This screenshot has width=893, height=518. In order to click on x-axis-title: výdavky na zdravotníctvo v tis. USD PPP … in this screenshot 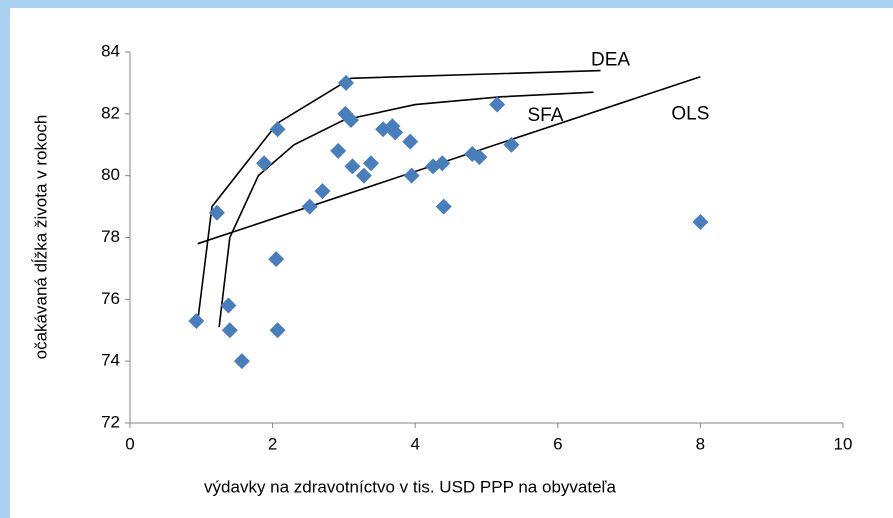, I will do `click(410, 486)`.